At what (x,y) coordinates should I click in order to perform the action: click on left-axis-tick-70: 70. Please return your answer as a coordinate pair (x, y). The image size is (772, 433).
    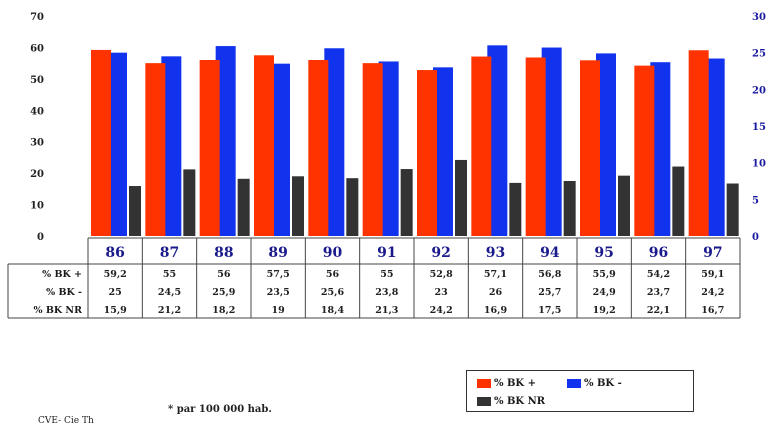
    Looking at the image, I should click on (37, 17).